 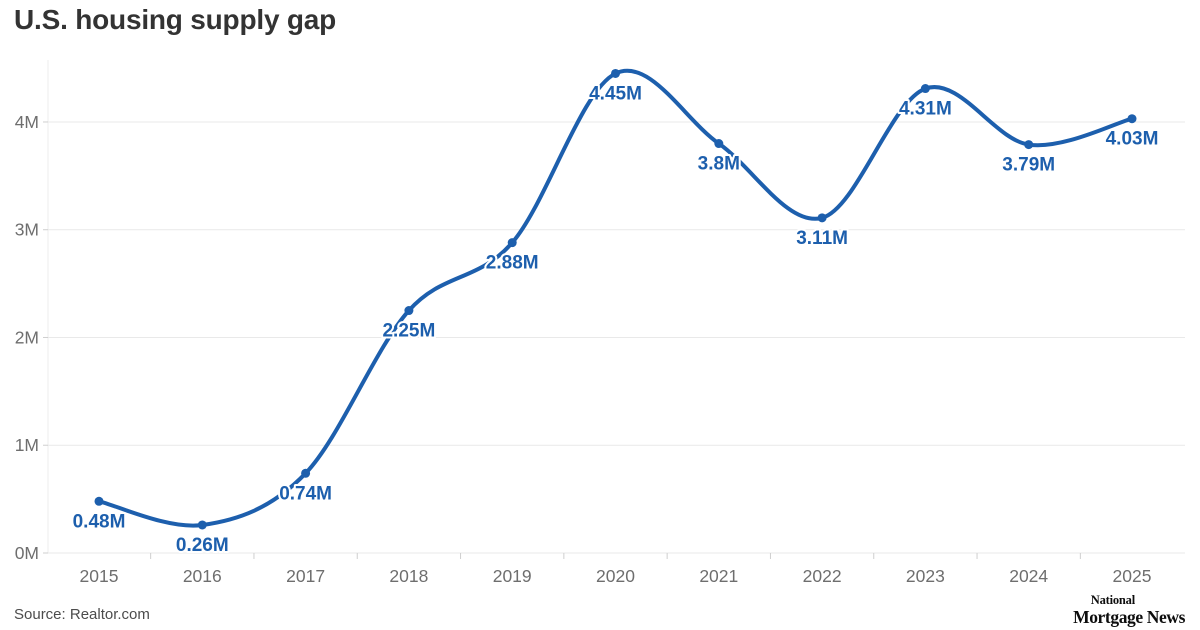 What do you see at coordinates (925, 576) in the screenshot?
I see `x-axis-tick-label: 2023` at bounding box center [925, 576].